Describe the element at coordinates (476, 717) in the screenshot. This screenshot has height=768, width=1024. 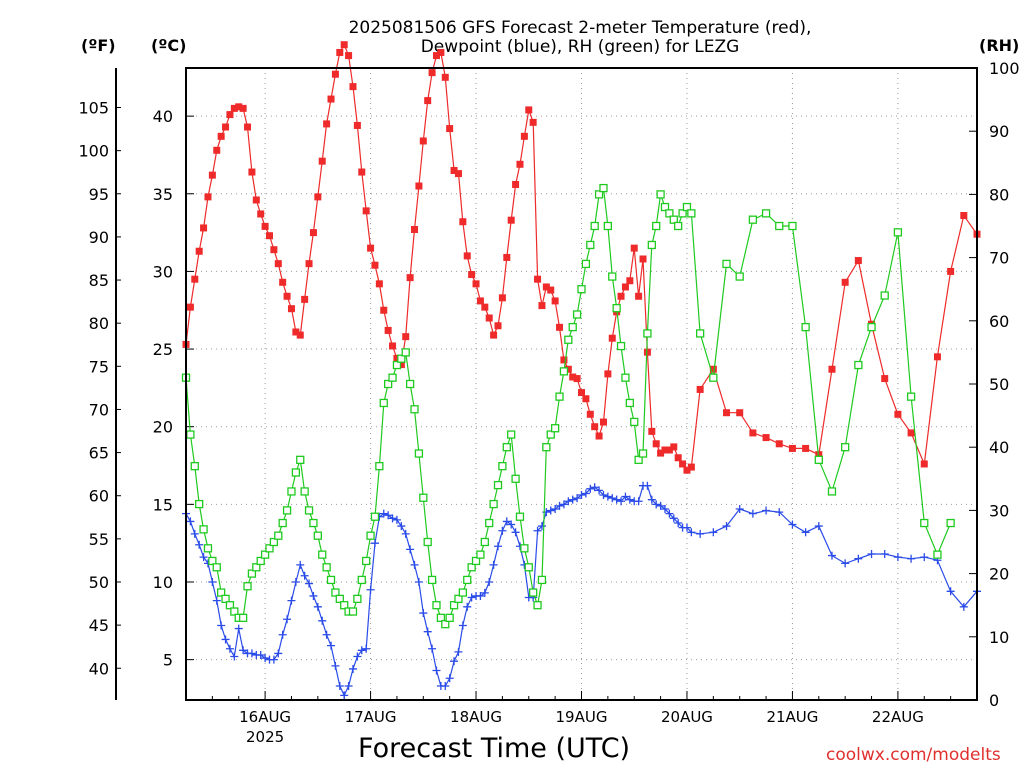
I see `x-tick-label: 18AUG` at that location.